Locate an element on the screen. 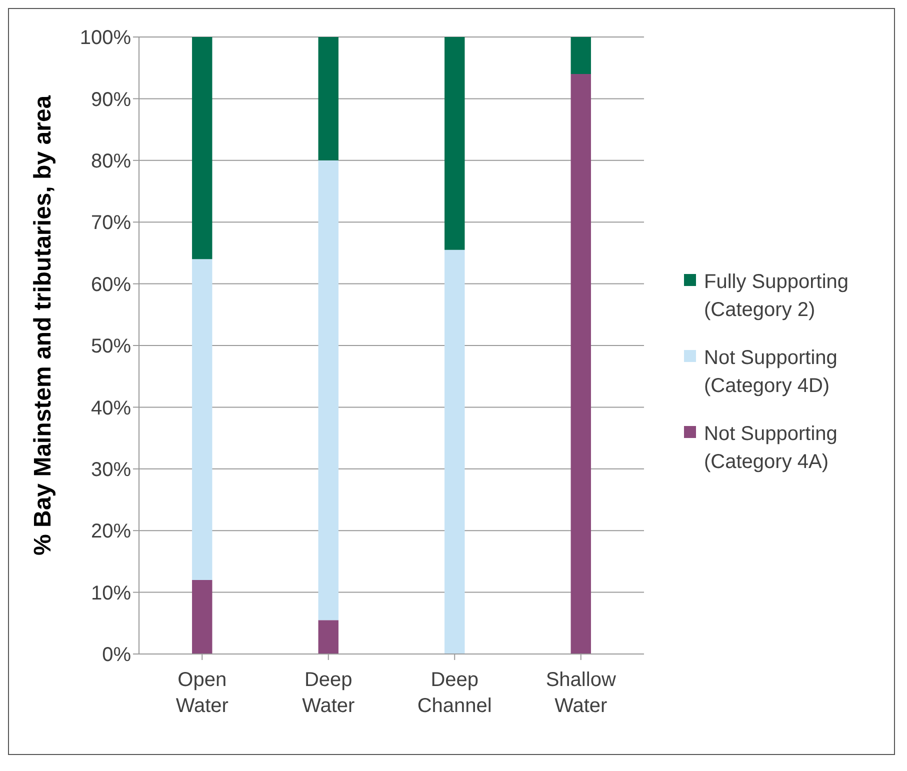 The width and height of the screenshot is (907, 771). y-tick-label: 30% is located at coordinates (111, 470).